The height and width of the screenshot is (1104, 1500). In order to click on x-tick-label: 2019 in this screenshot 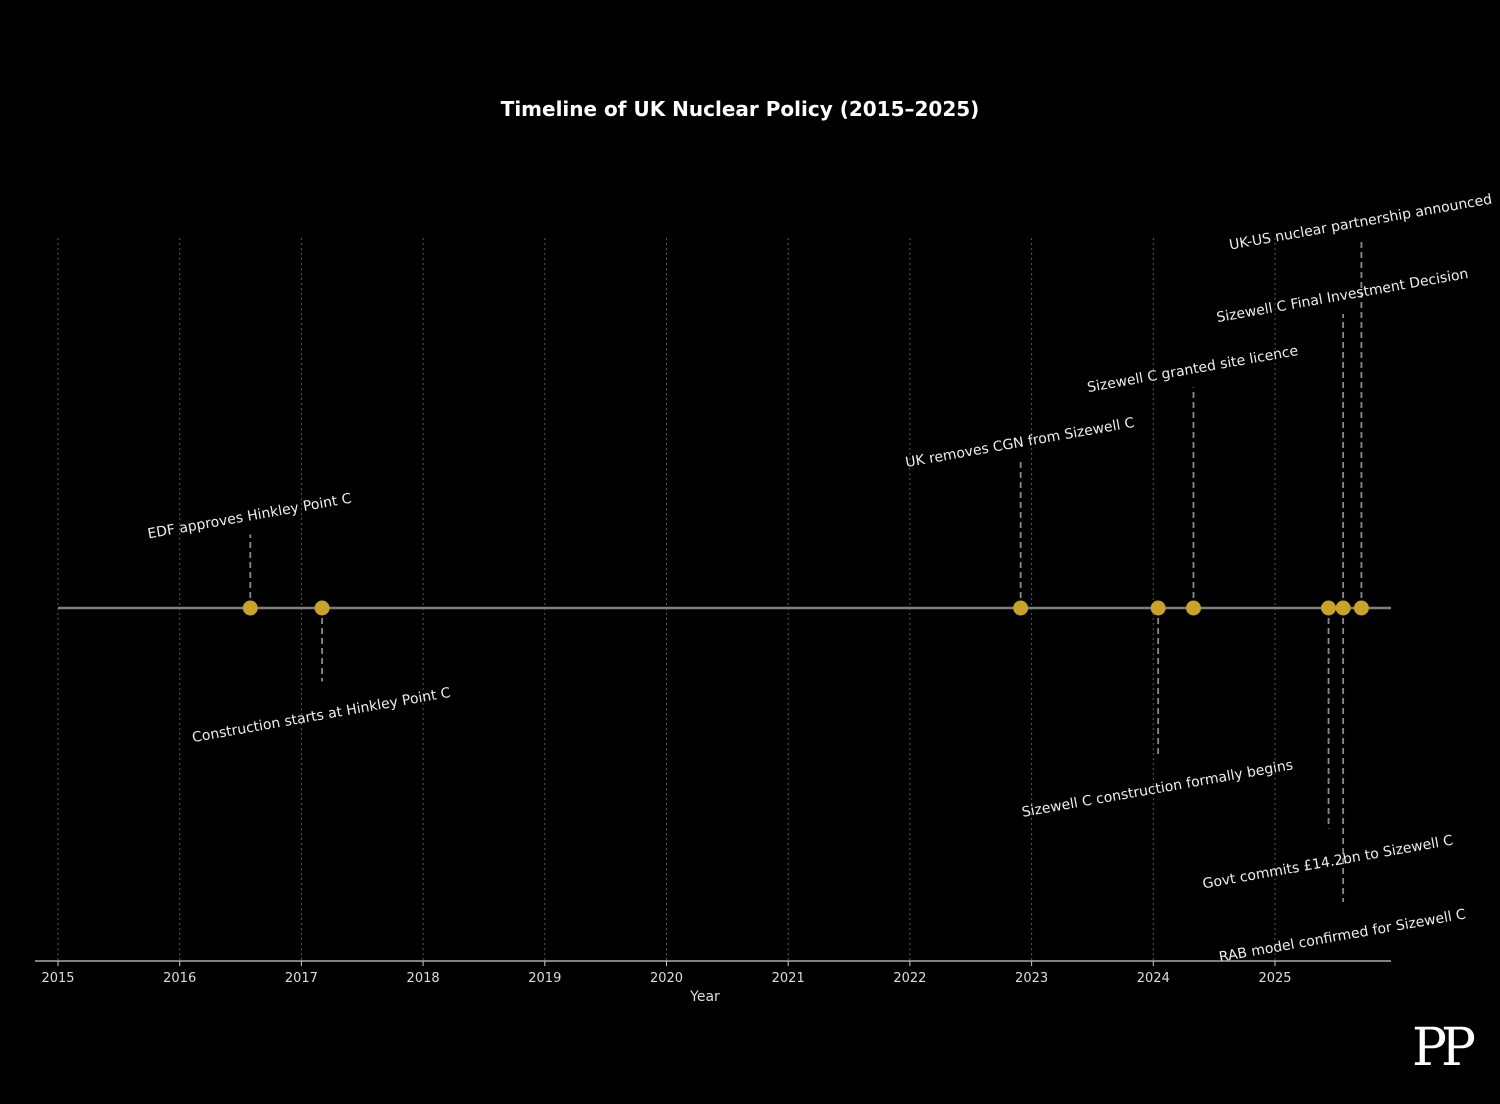, I will do `click(544, 978)`.